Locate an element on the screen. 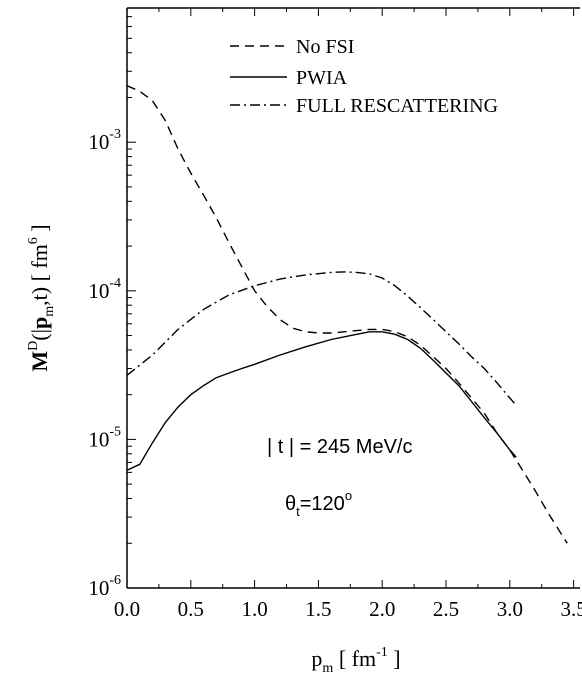 The image size is (582, 677). x-axis-label: pm [ fm-1 ] is located at coordinates (355, 660).